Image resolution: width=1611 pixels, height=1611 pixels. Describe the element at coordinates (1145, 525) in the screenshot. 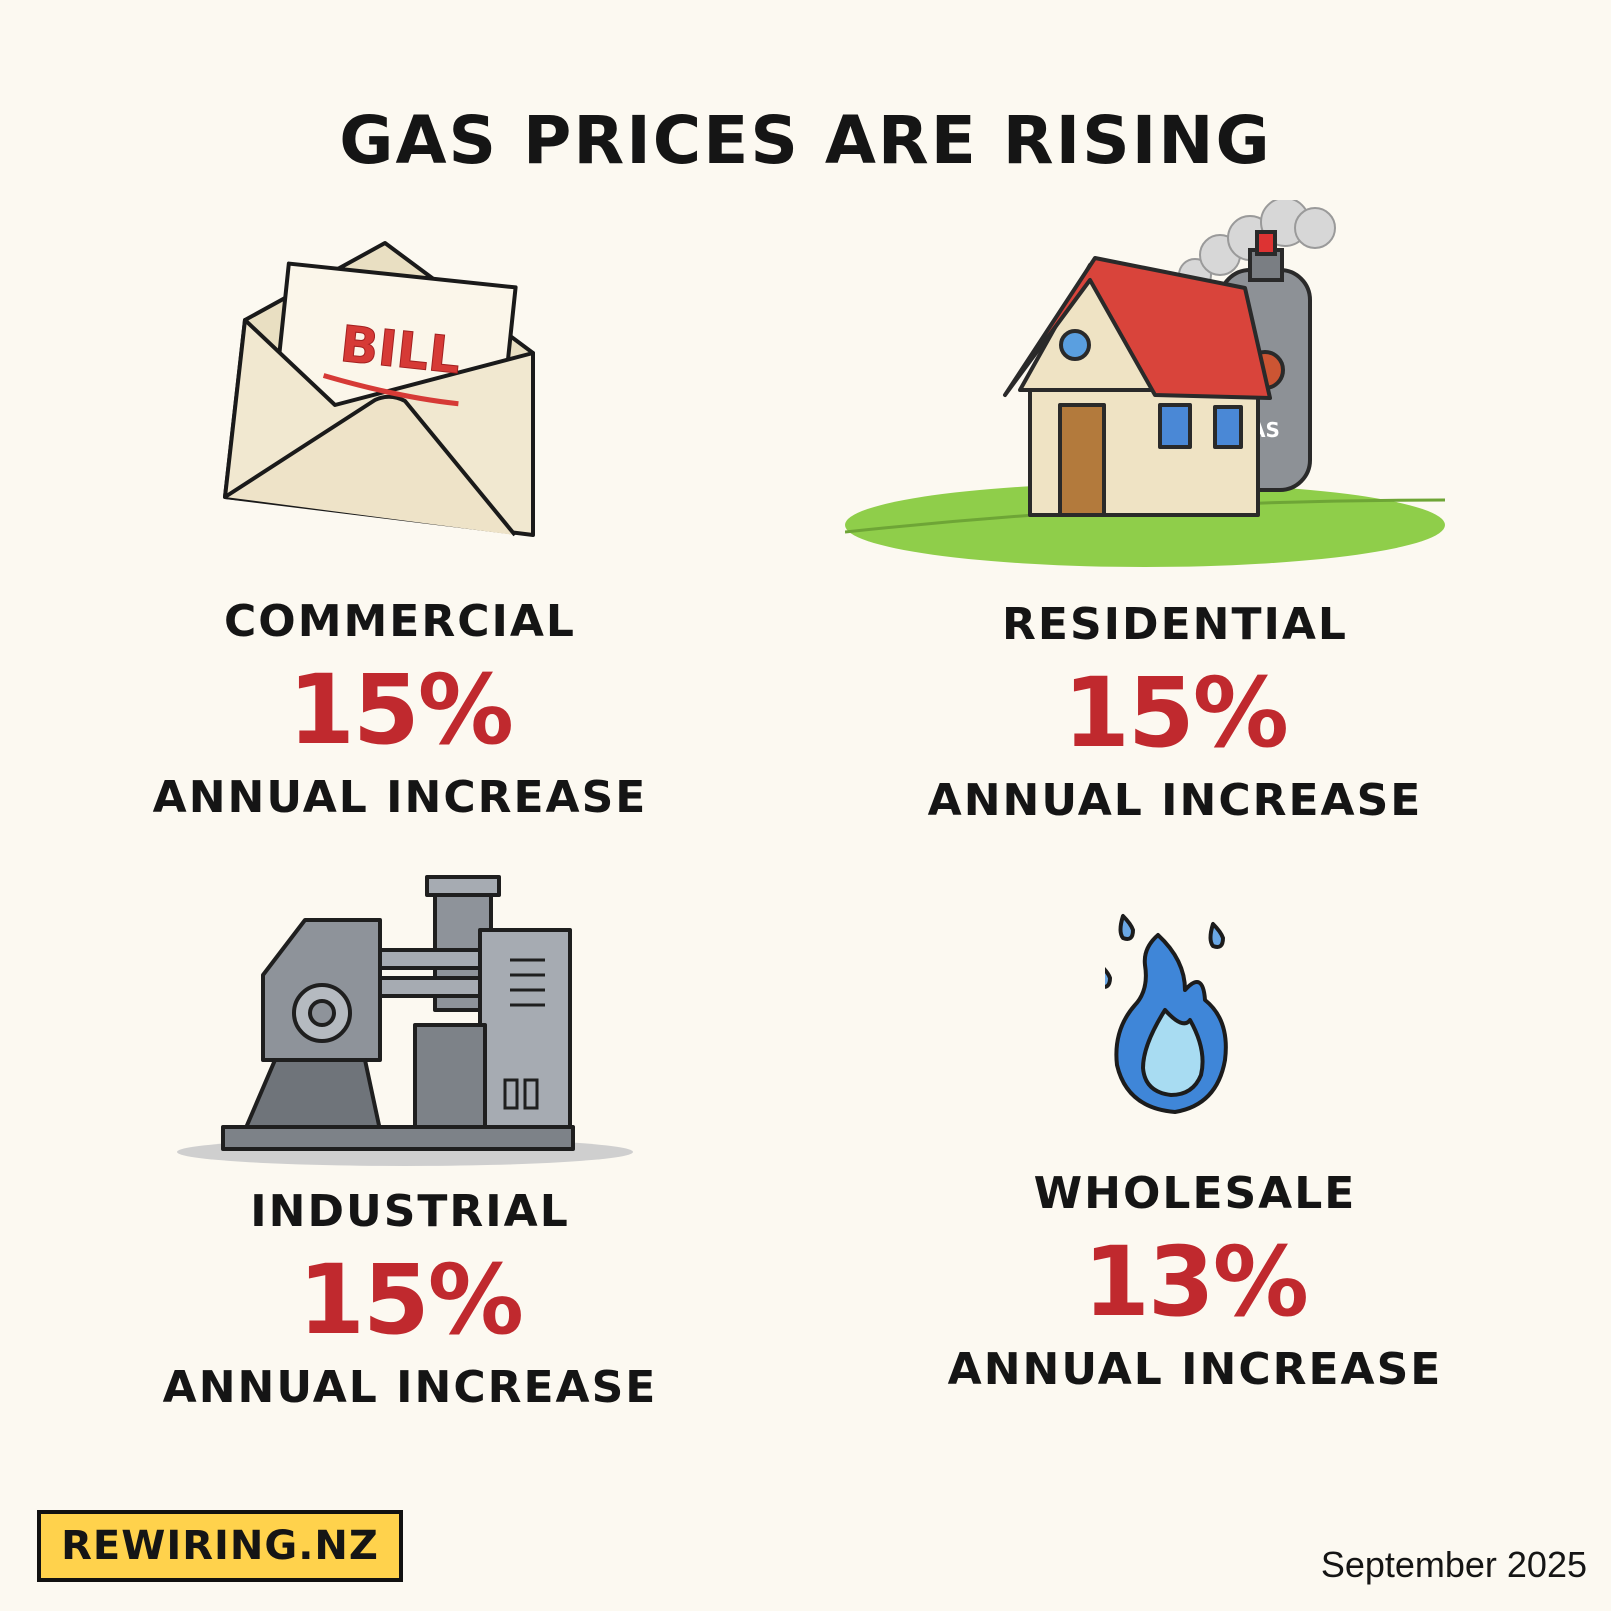

I see `grass` at that location.